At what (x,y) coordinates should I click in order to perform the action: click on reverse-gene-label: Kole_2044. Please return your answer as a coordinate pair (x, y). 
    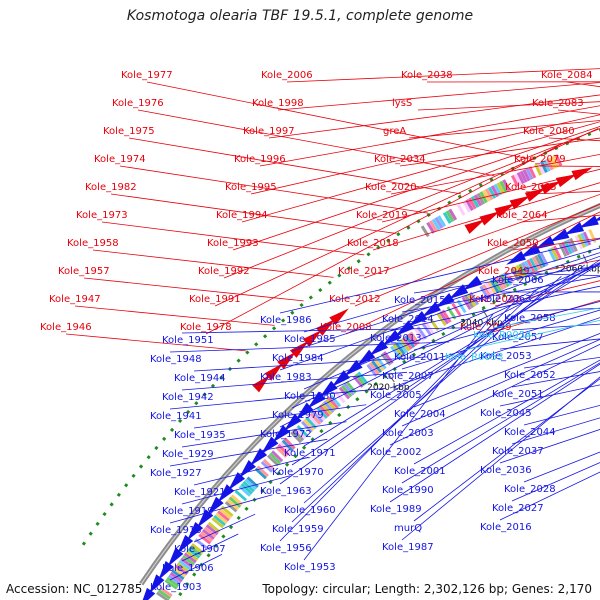
    Looking at the image, I should click on (530, 432).